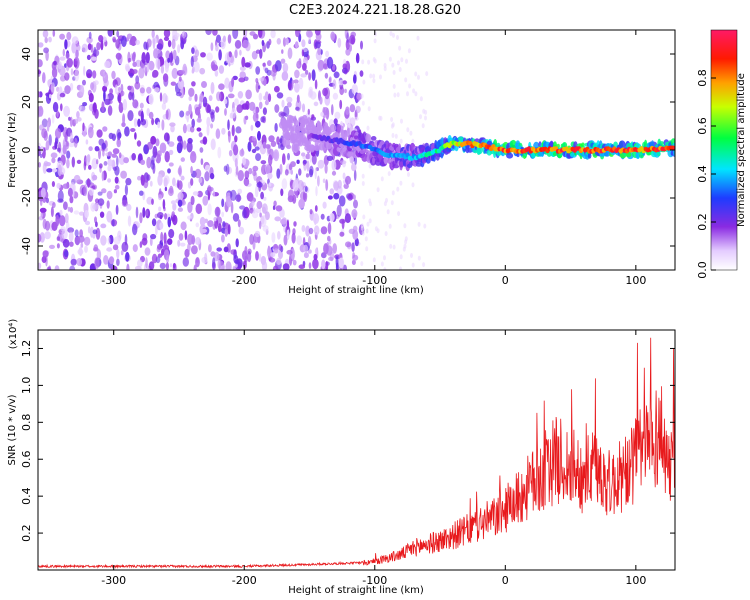  Describe the element at coordinates (244, 280) in the screenshot. I see `x-tick-label: -200` at that location.